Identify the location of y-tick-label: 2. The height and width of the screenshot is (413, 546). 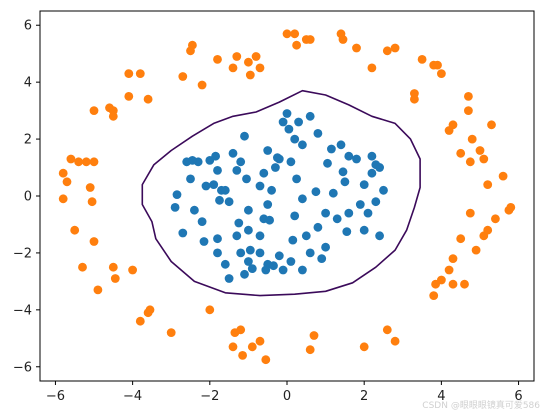
(28, 140).